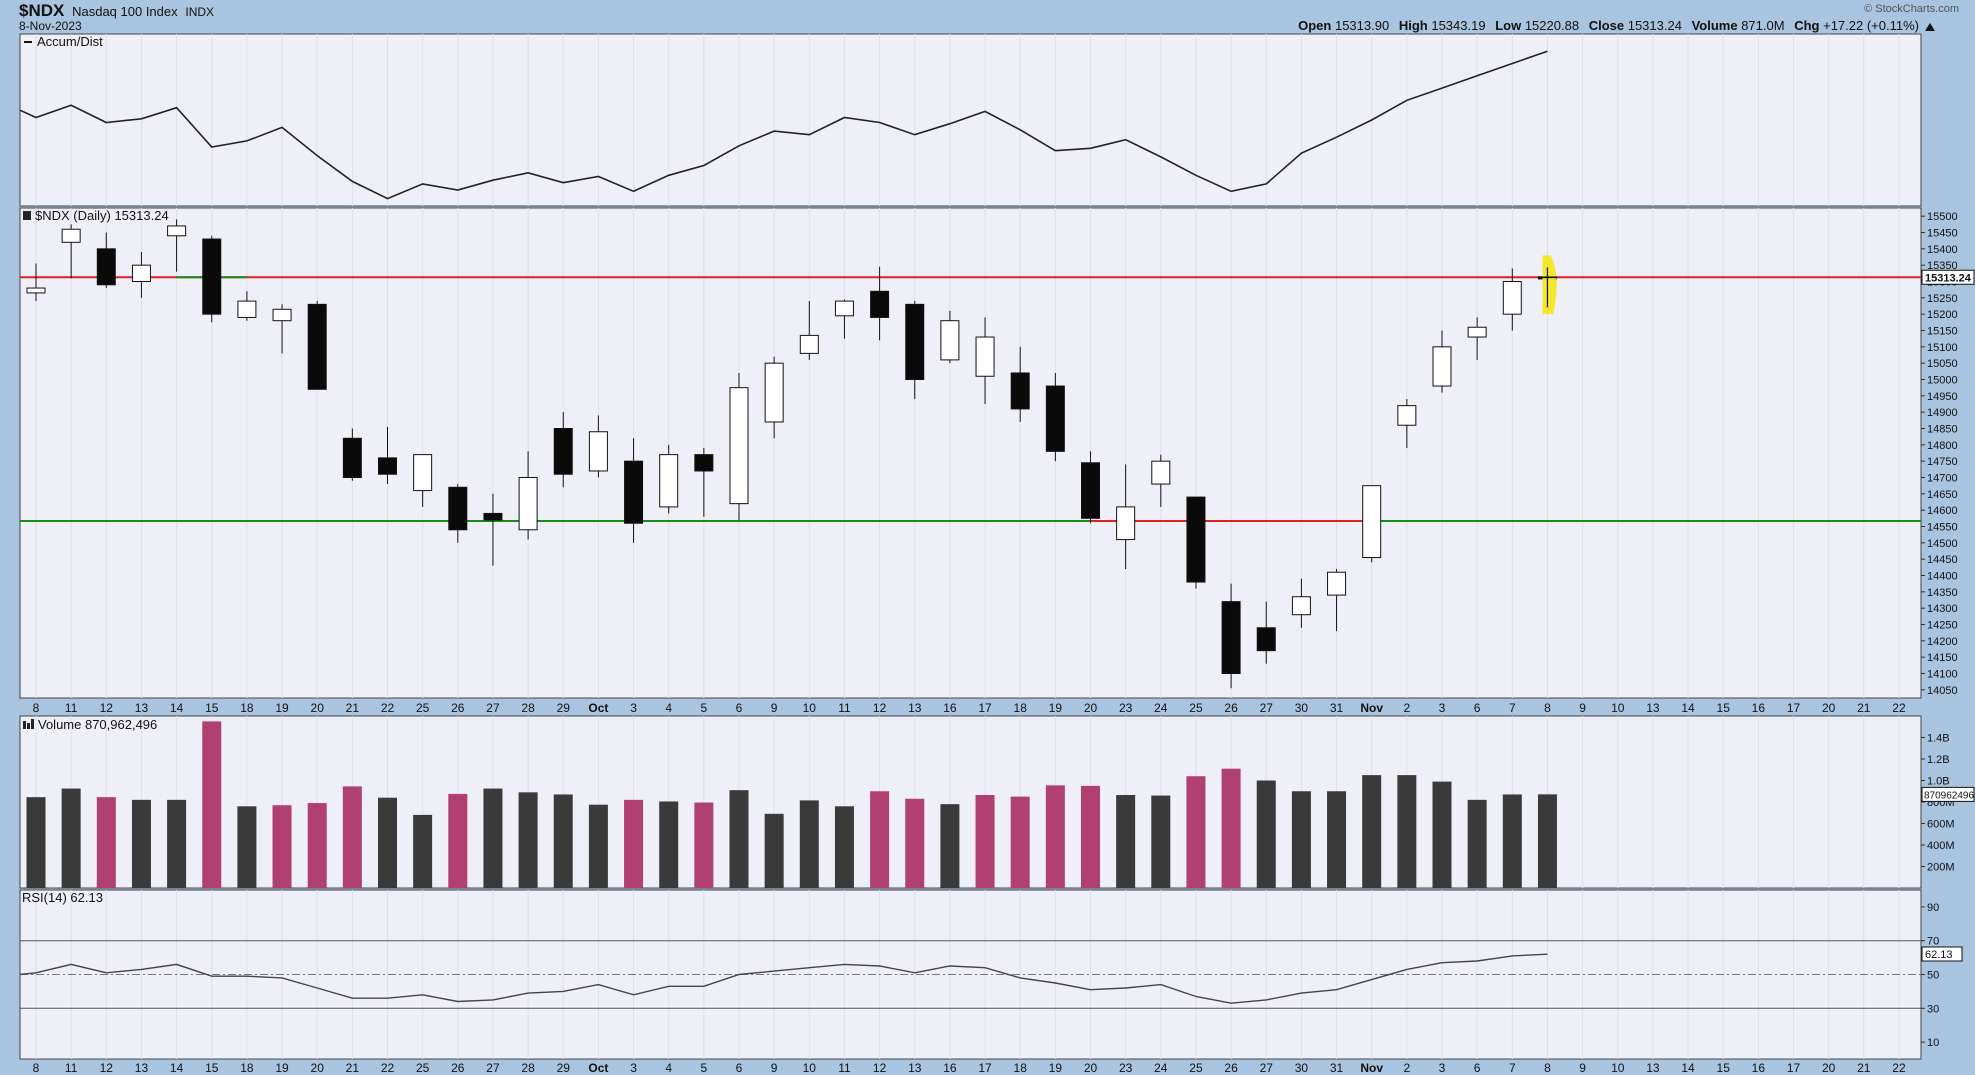 Image resolution: width=1975 pixels, height=1075 pixels. I want to click on x-tick-label: 5, so click(704, 1068).